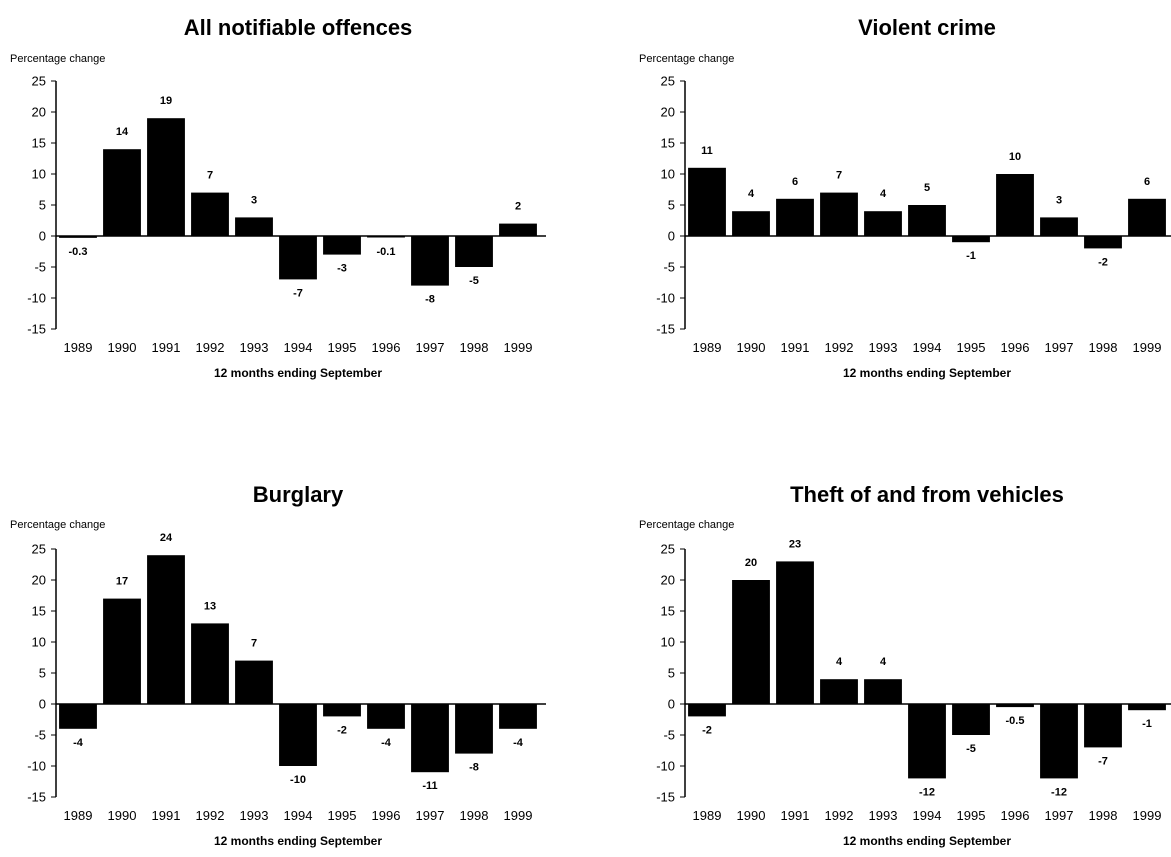 The width and height of the screenshot is (1171, 857). Describe the element at coordinates (166, 538) in the screenshot. I see `data-label: 24` at that location.